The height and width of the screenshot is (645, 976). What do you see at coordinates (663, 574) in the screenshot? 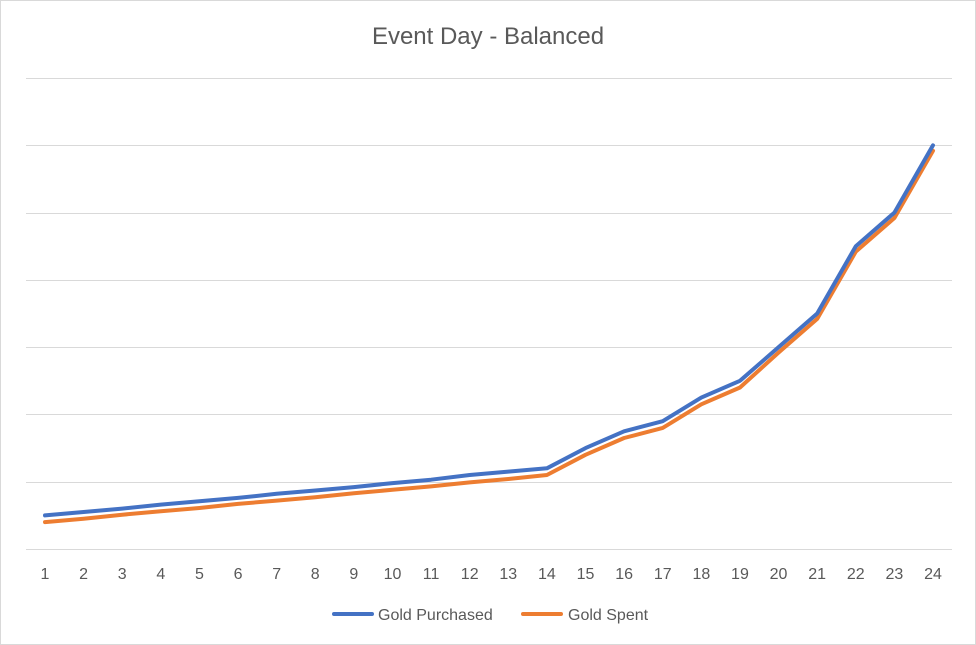
I see `x-tick-label: 17` at bounding box center [663, 574].